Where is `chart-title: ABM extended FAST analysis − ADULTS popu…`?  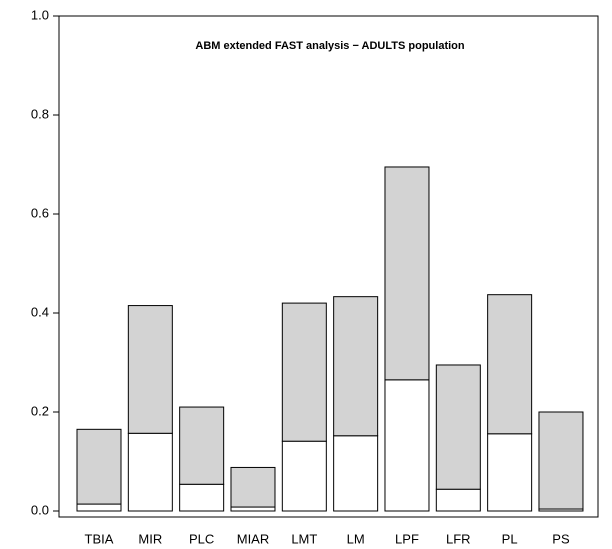 chart-title: ABM extended FAST analysis − ADULTS popu… is located at coordinates (330, 46).